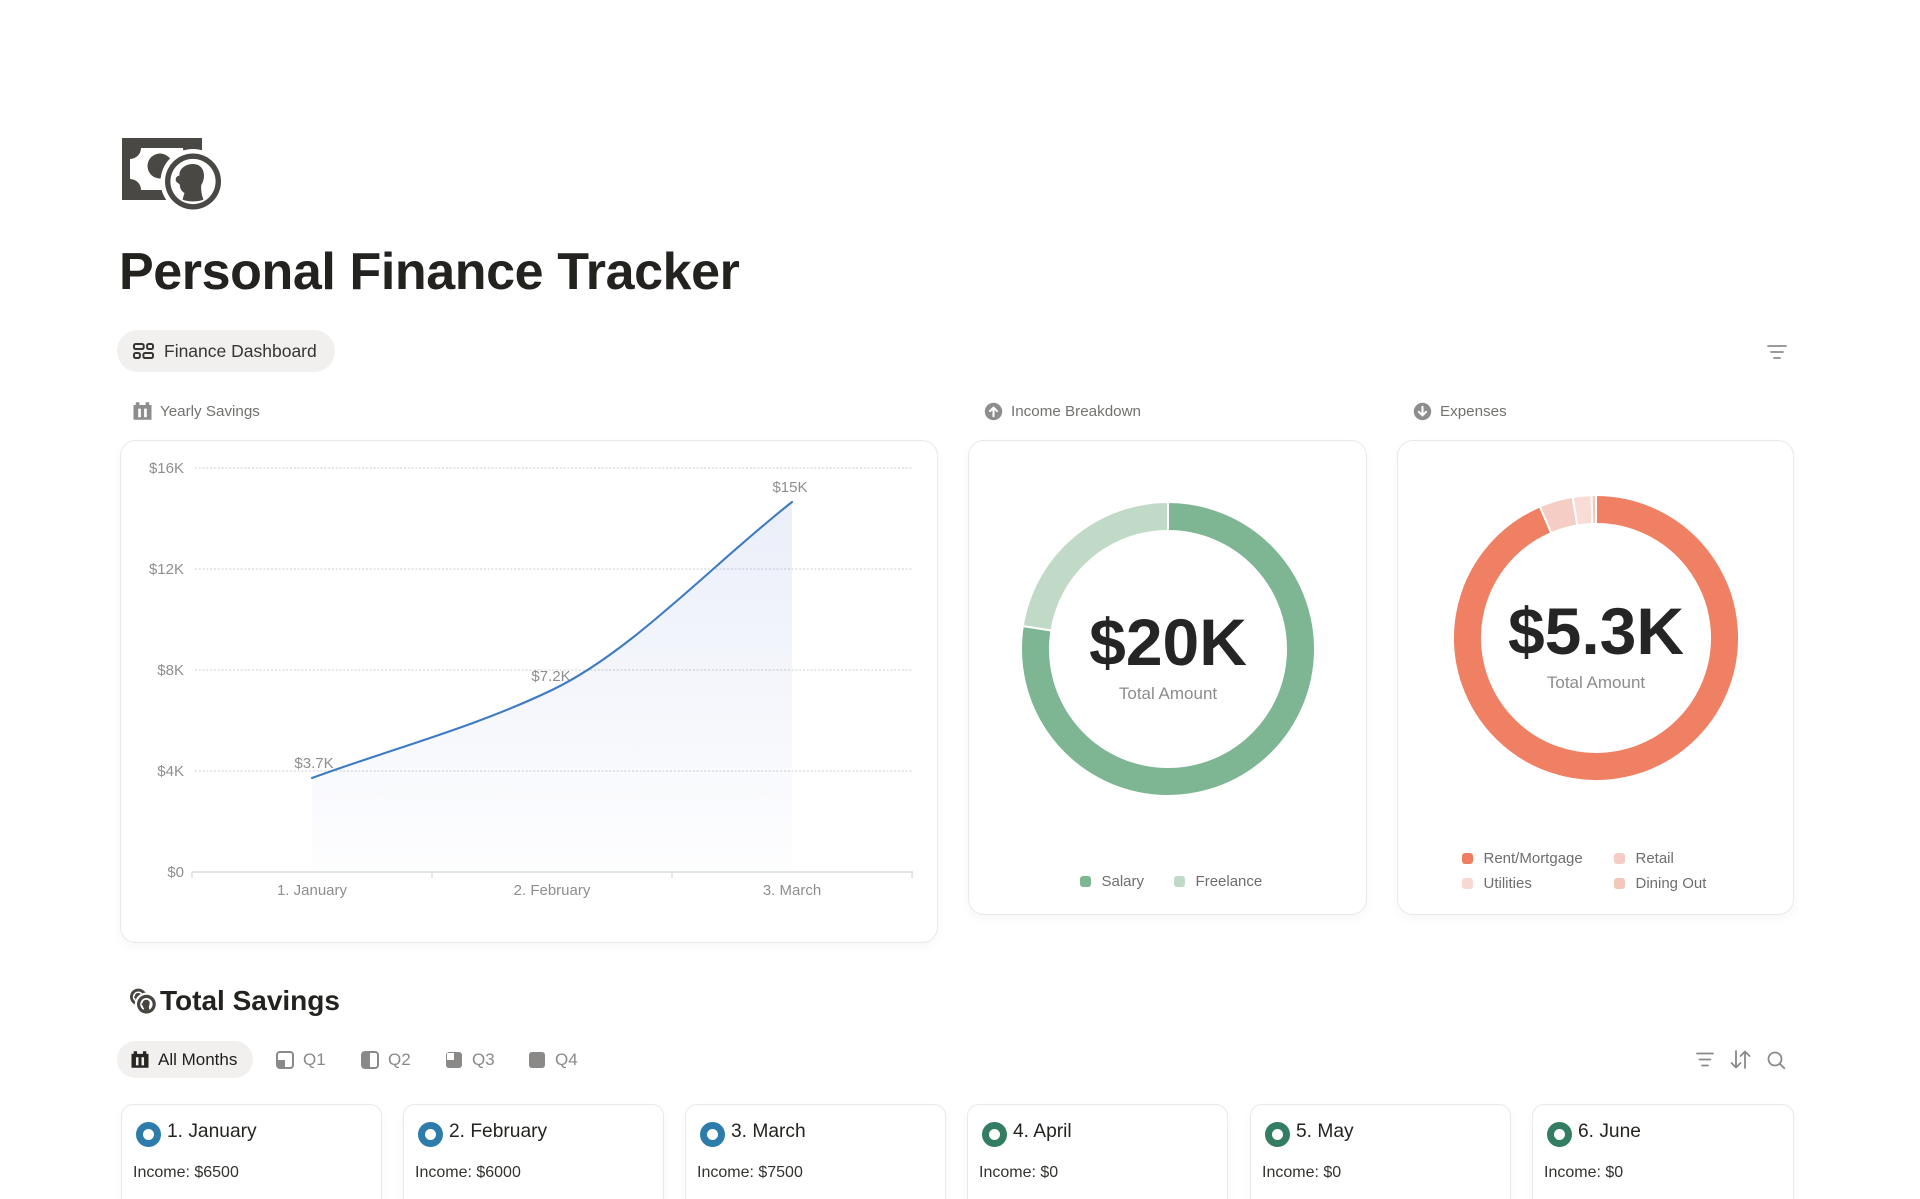  I want to click on svg-text: $3.7K, so click(313, 763).